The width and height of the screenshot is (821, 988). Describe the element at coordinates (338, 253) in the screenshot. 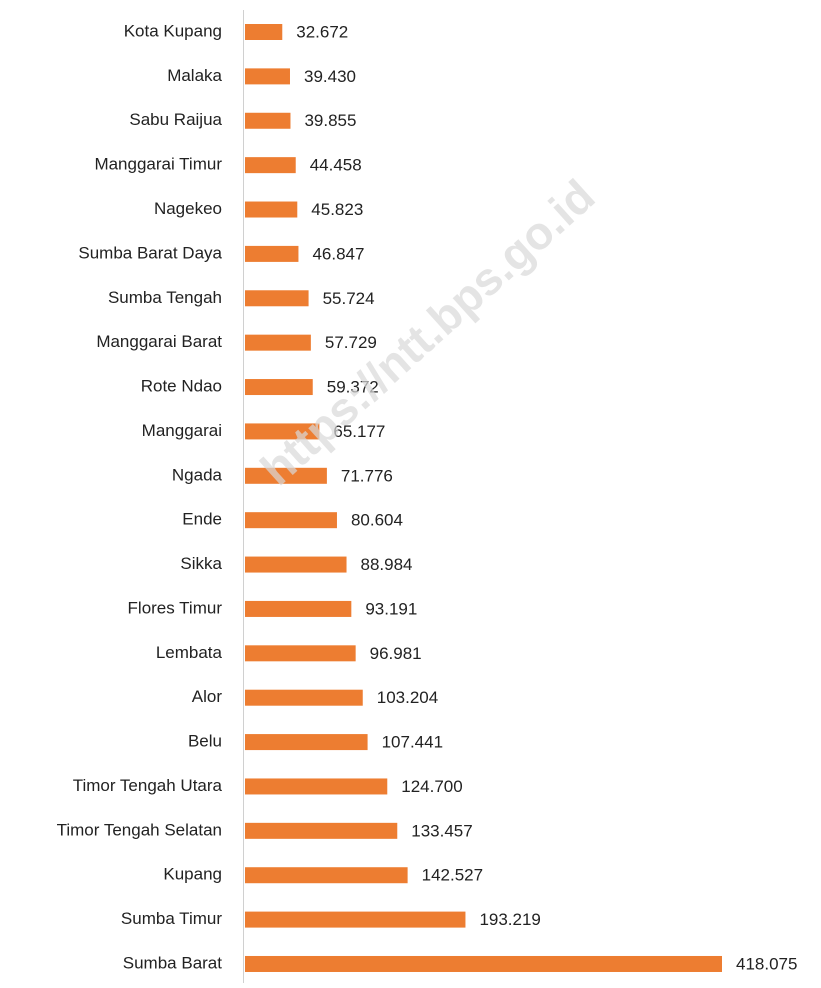

I see `value-label: 46.847` at that location.